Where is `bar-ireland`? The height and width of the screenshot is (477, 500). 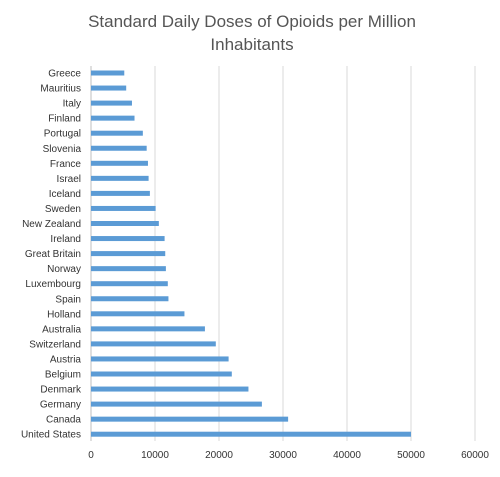 bar-ireland is located at coordinates (128, 239).